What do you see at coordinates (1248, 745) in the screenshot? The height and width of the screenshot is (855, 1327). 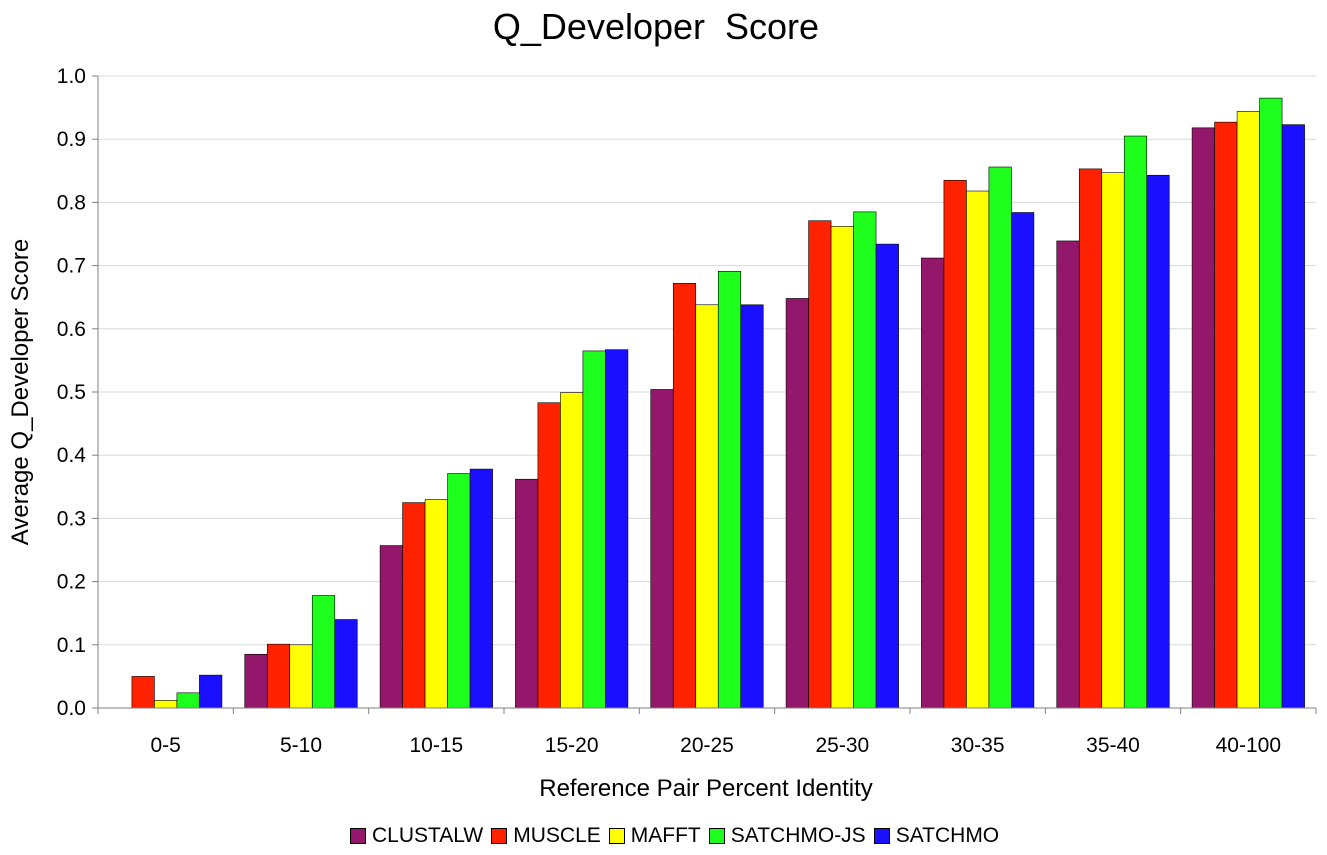 I see `x-tick-label: 40-100` at bounding box center [1248, 745].